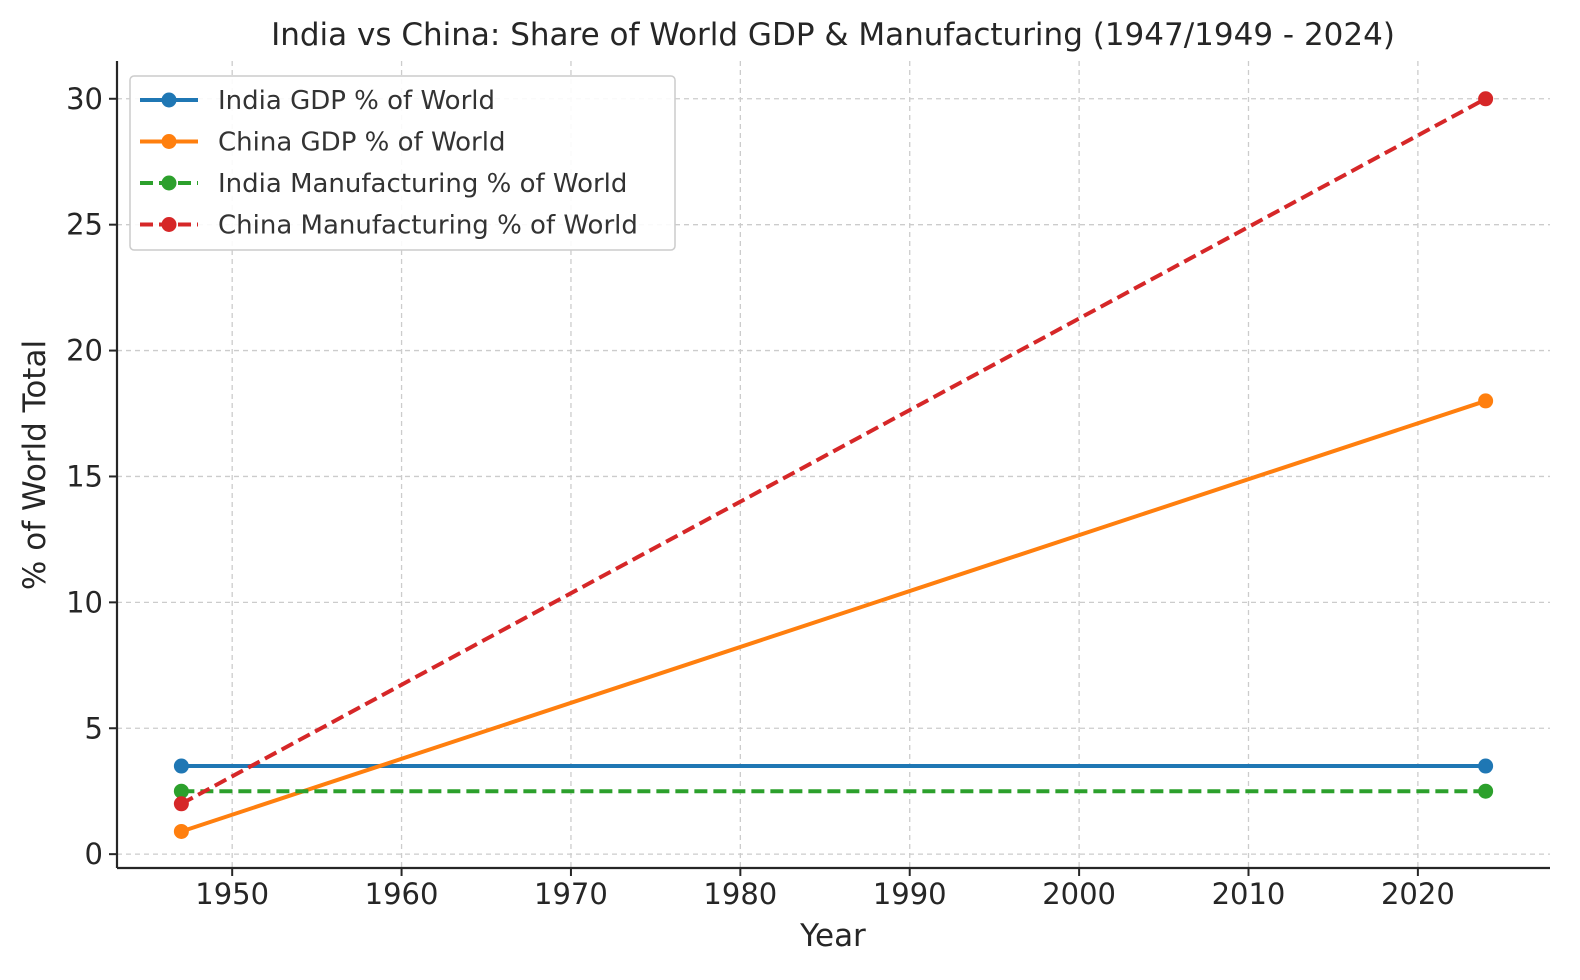 Image resolution: width=1580 pixels, height=980 pixels. I want to click on y-tick-label: 10, so click(84, 602).